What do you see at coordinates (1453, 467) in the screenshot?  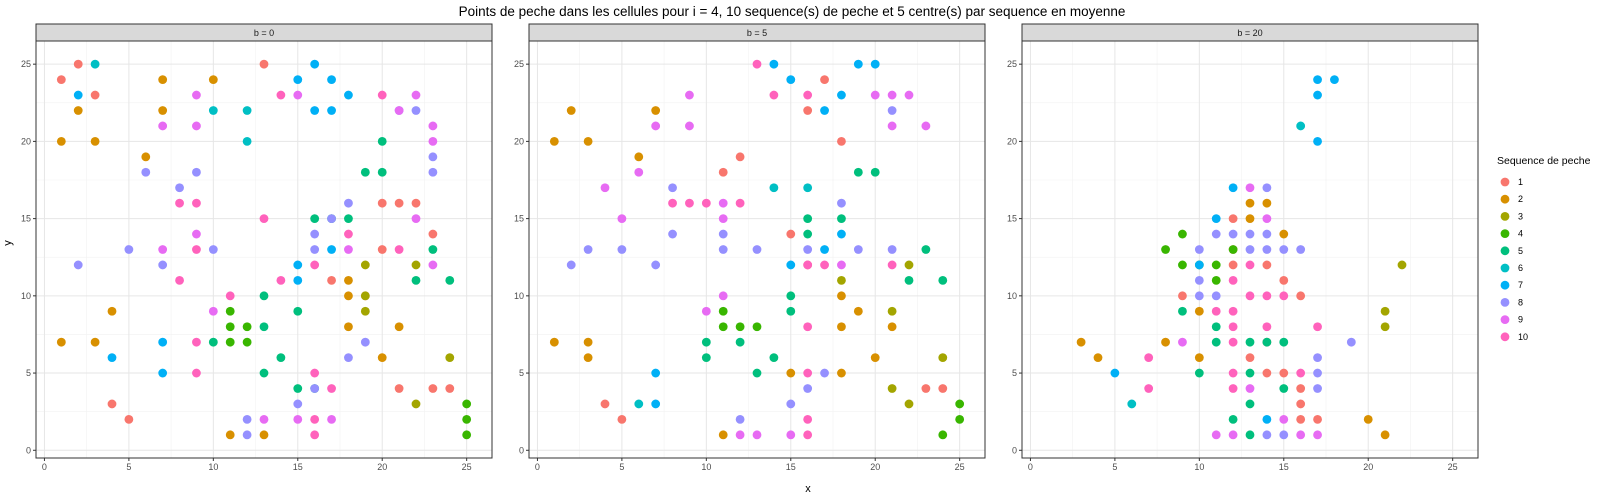 I see `x-tick-label: 25` at bounding box center [1453, 467].